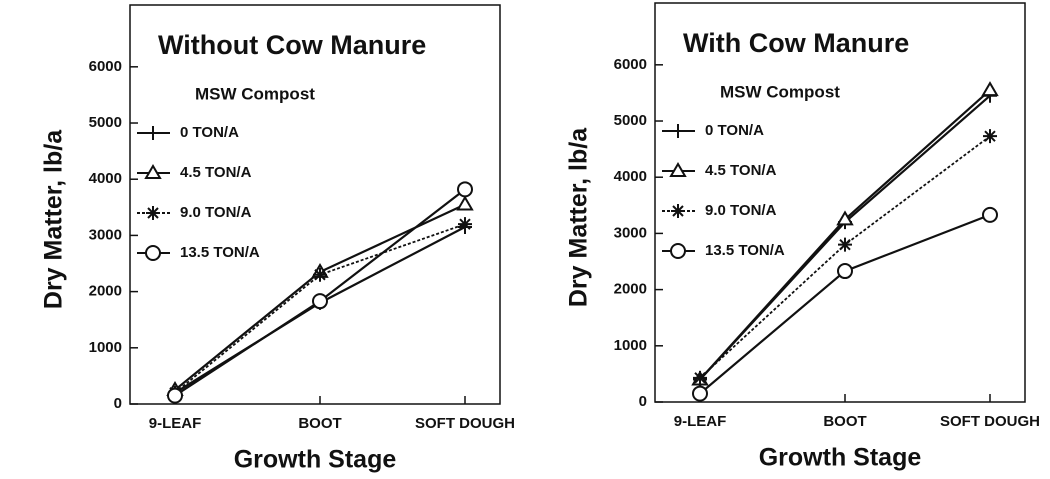  I want to click on chart-title: Without Cow Manure, so click(292, 45).